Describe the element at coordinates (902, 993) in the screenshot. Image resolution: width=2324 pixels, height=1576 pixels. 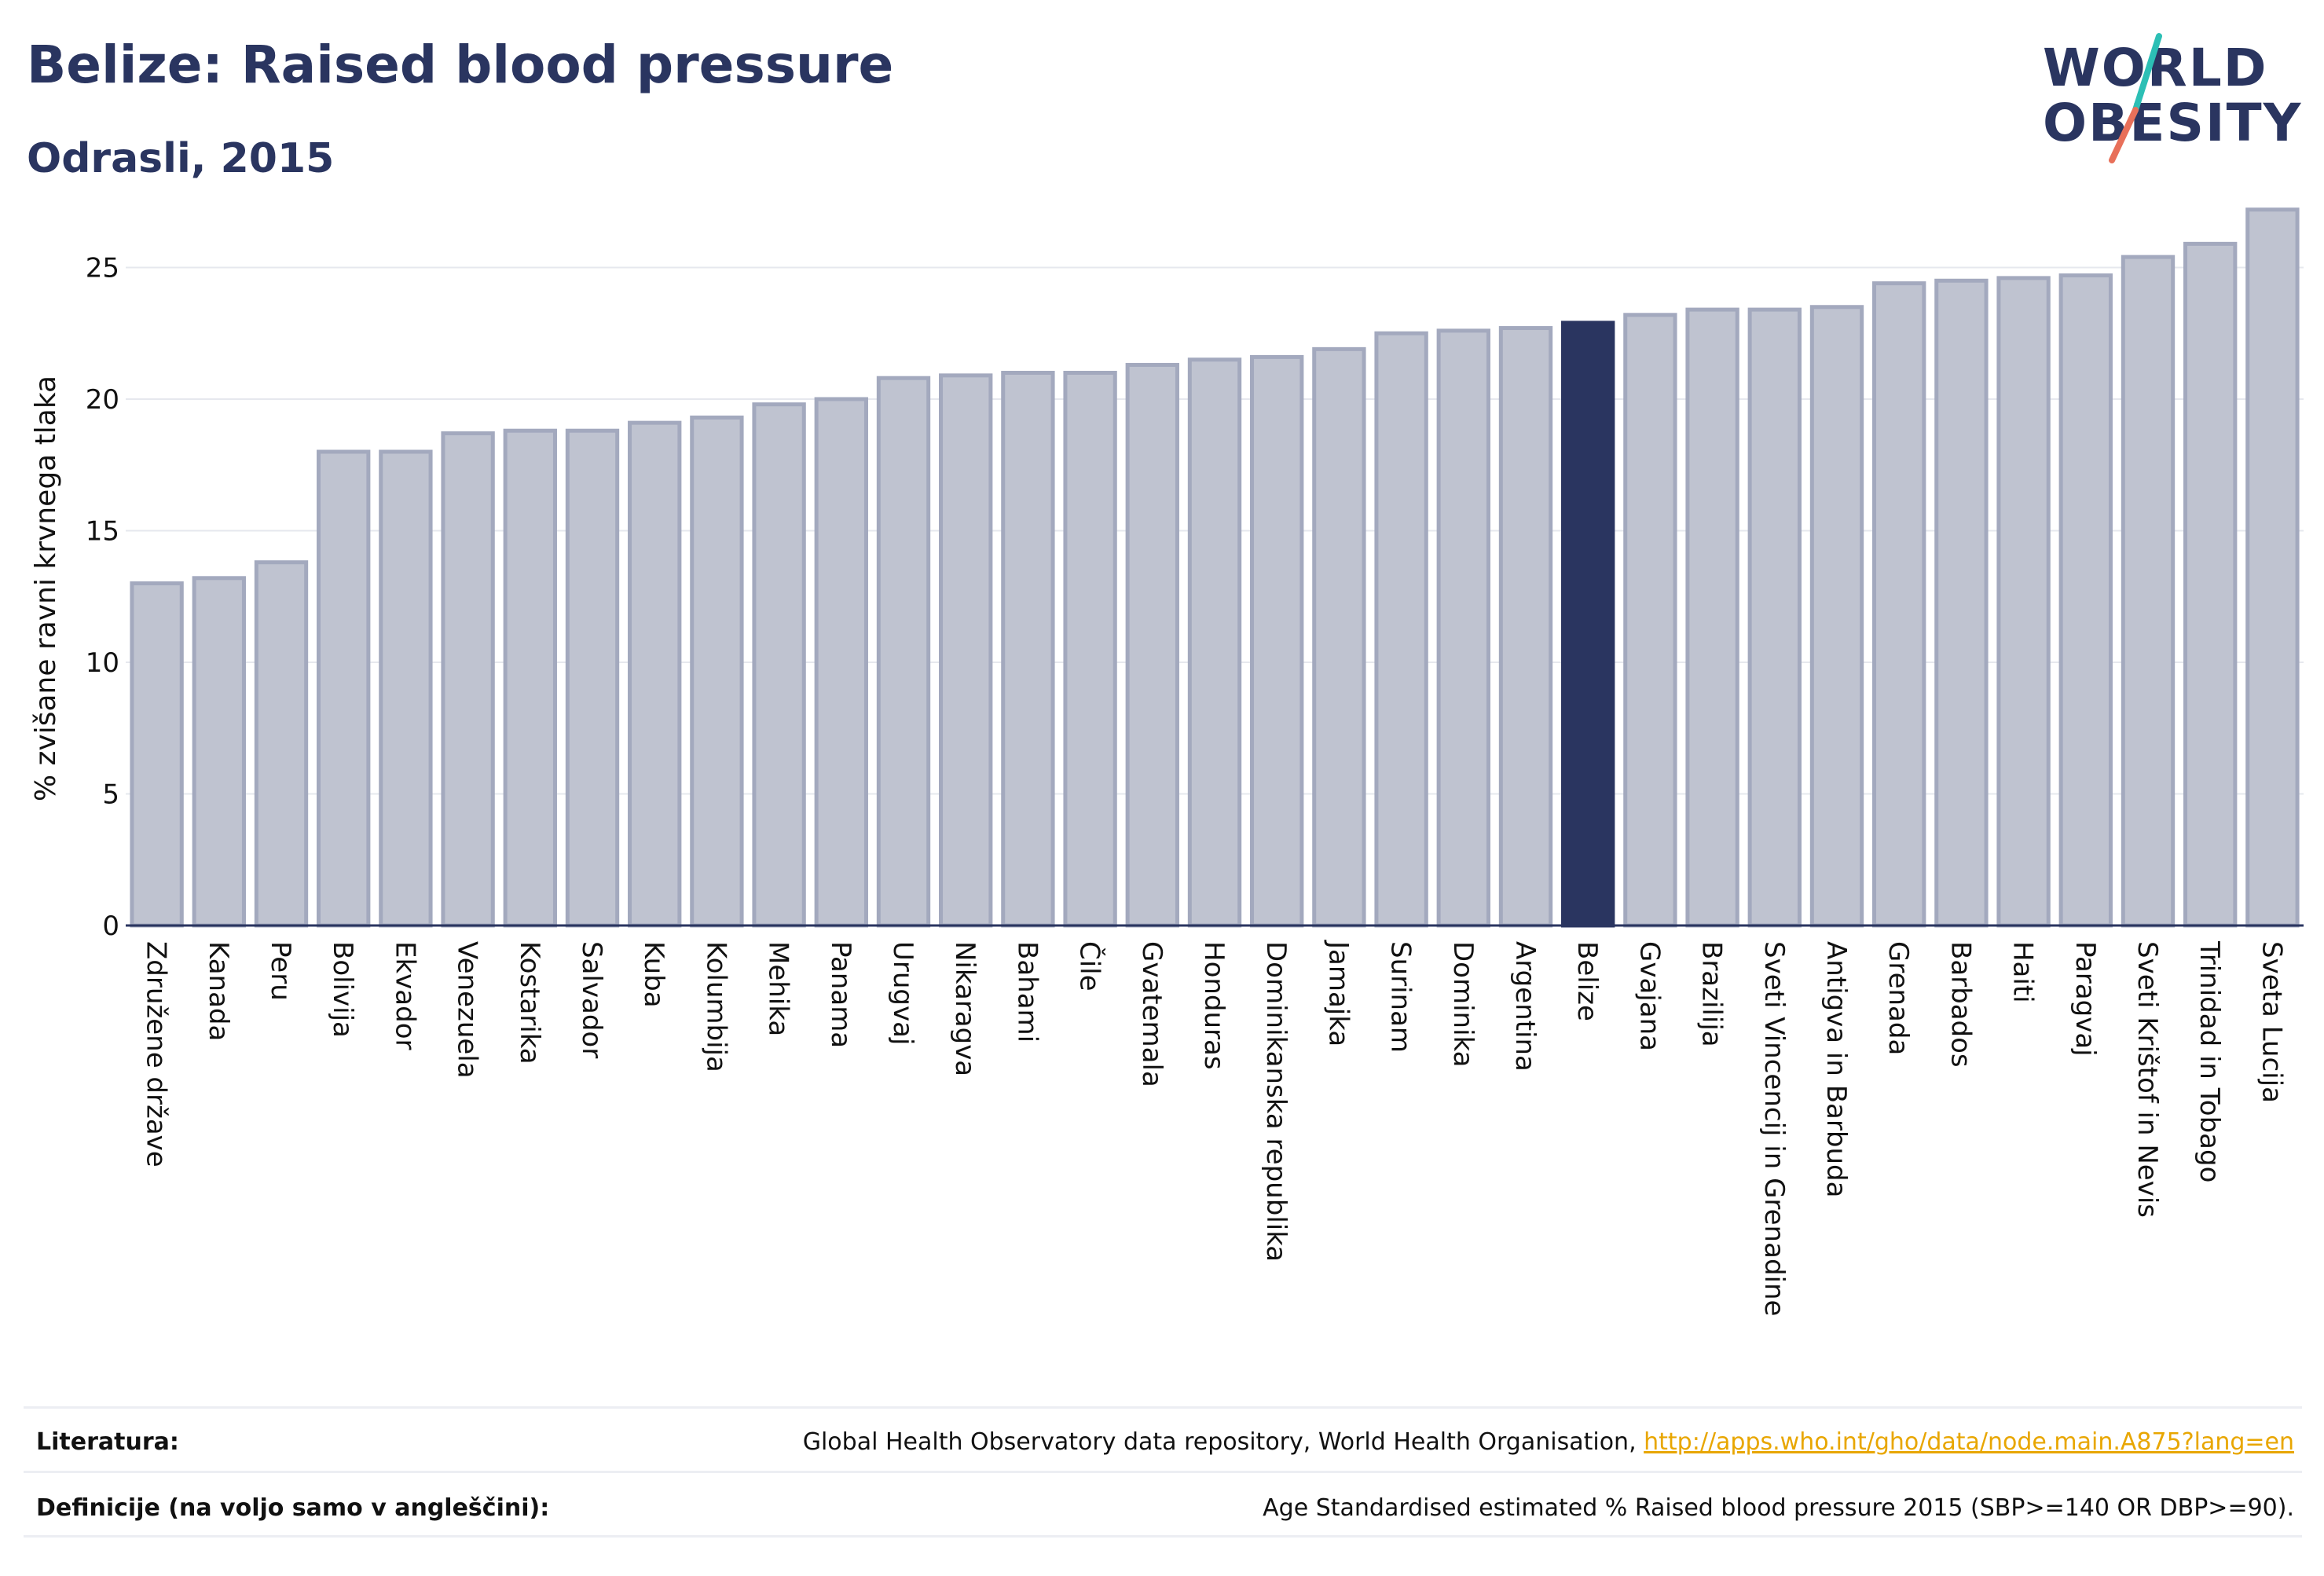
I see `x-tick-label: Urugvaj` at that location.